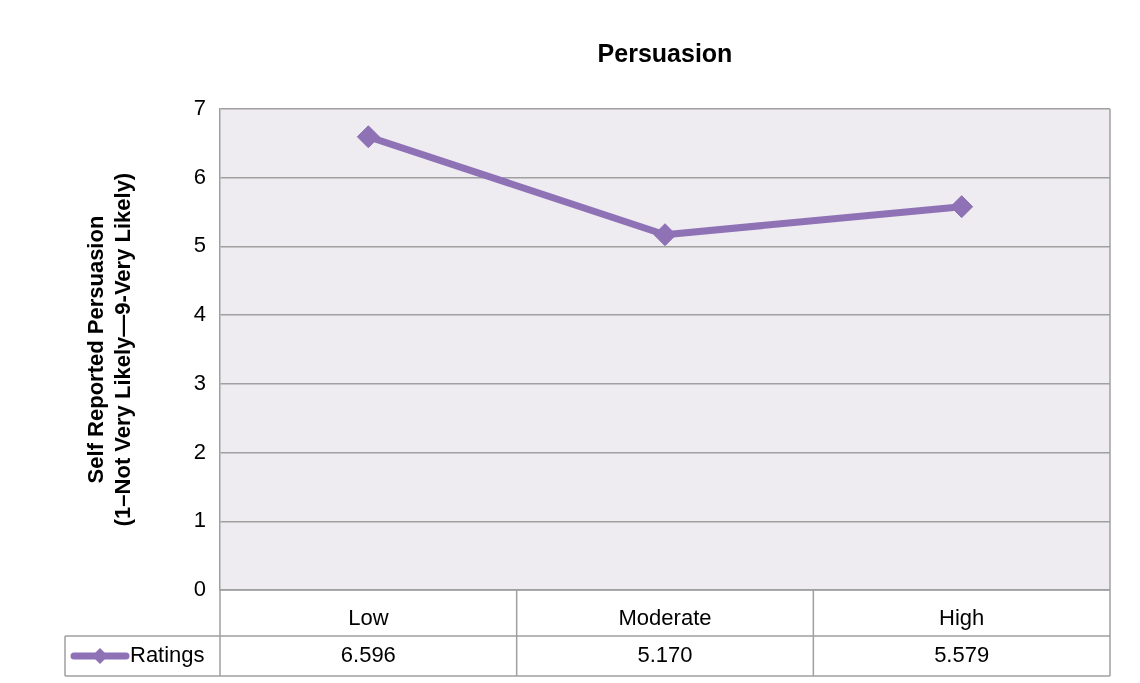 The image size is (1140, 683). I want to click on y-tick-label: 1, so click(199, 520).